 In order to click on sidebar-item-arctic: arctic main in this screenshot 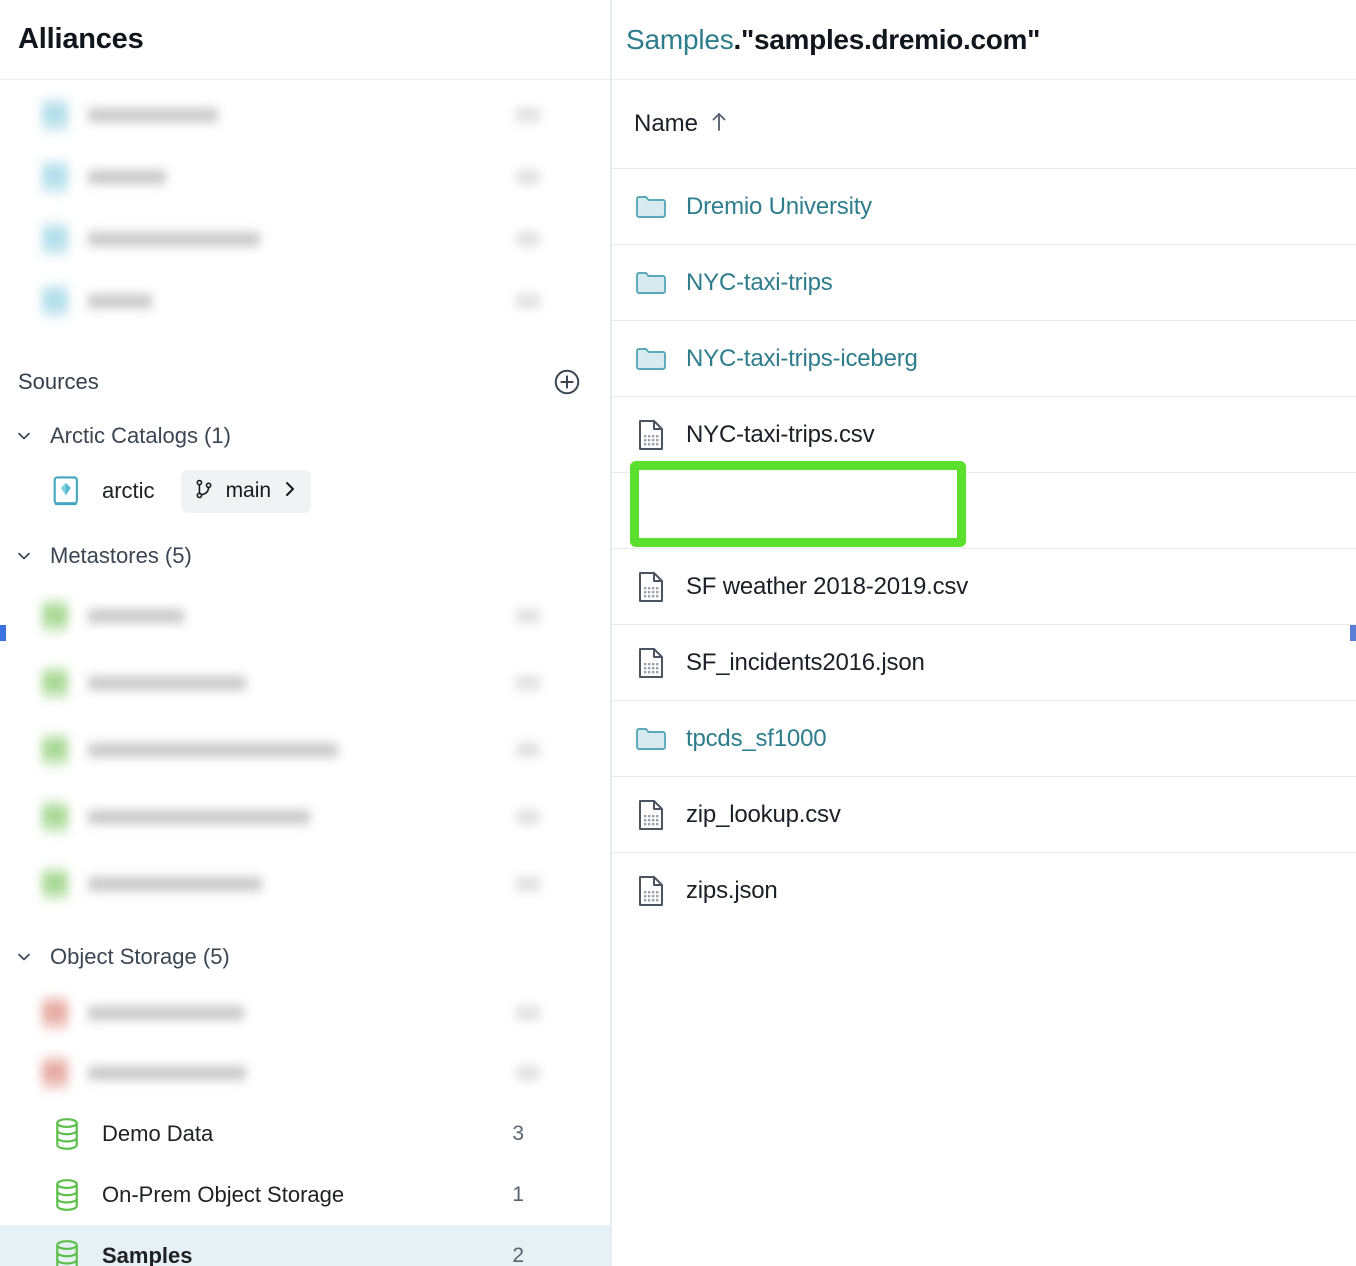, I will do `click(305, 491)`.